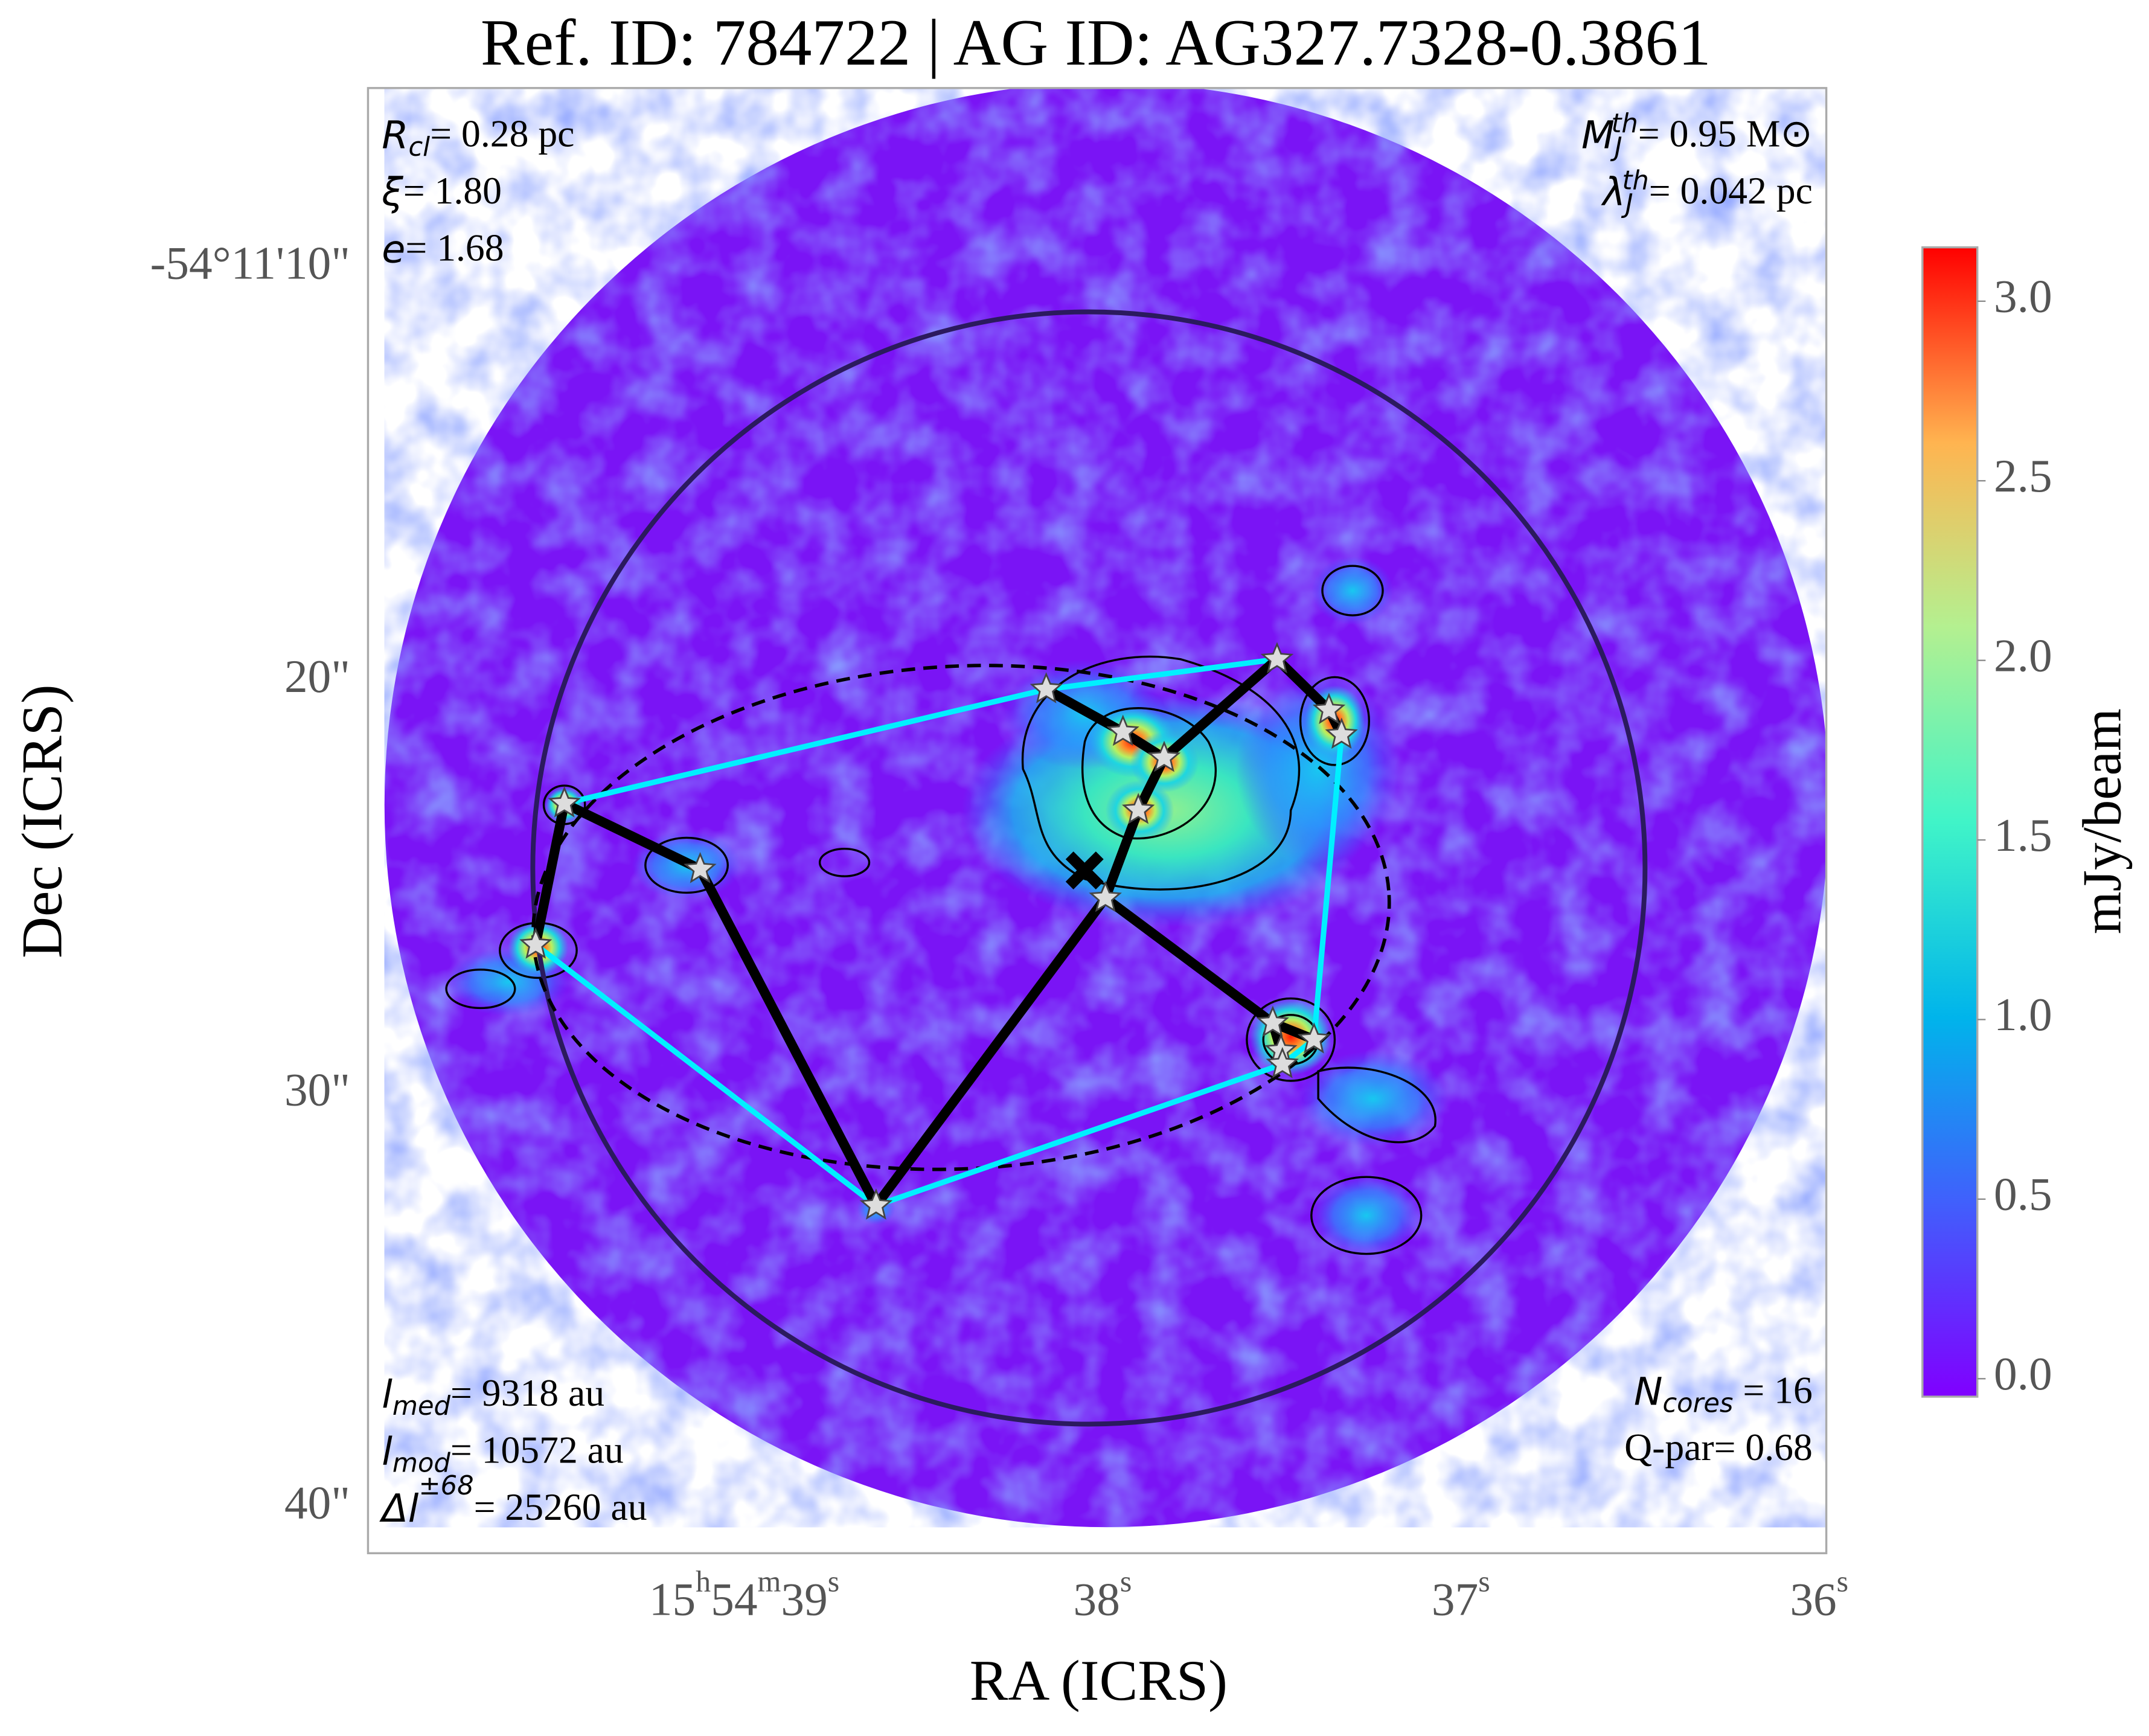 The image size is (2149, 1736). What do you see at coordinates (1598, 135) in the screenshot?
I see `annotation-symbol: M` at bounding box center [1598, 135].